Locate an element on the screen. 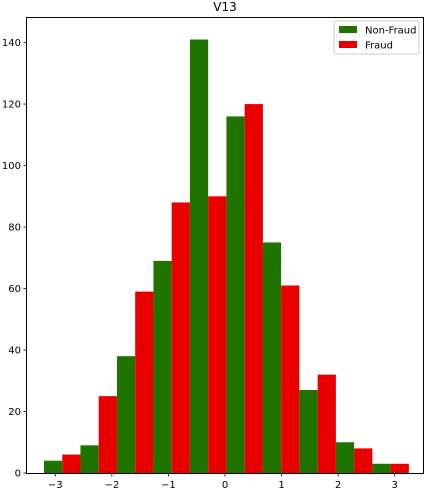 The image size is (428, 491). x-tick-label: 1 is located at coordinates (281, 485).